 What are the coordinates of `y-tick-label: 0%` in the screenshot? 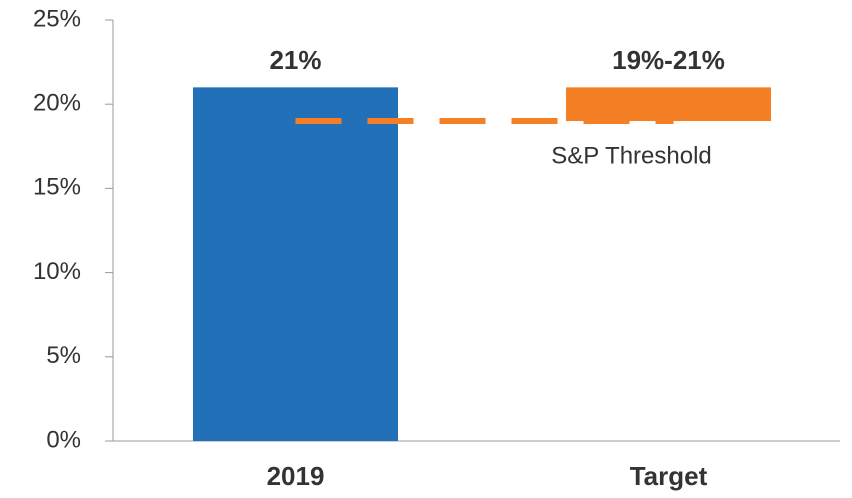 It's located at (63, 439).